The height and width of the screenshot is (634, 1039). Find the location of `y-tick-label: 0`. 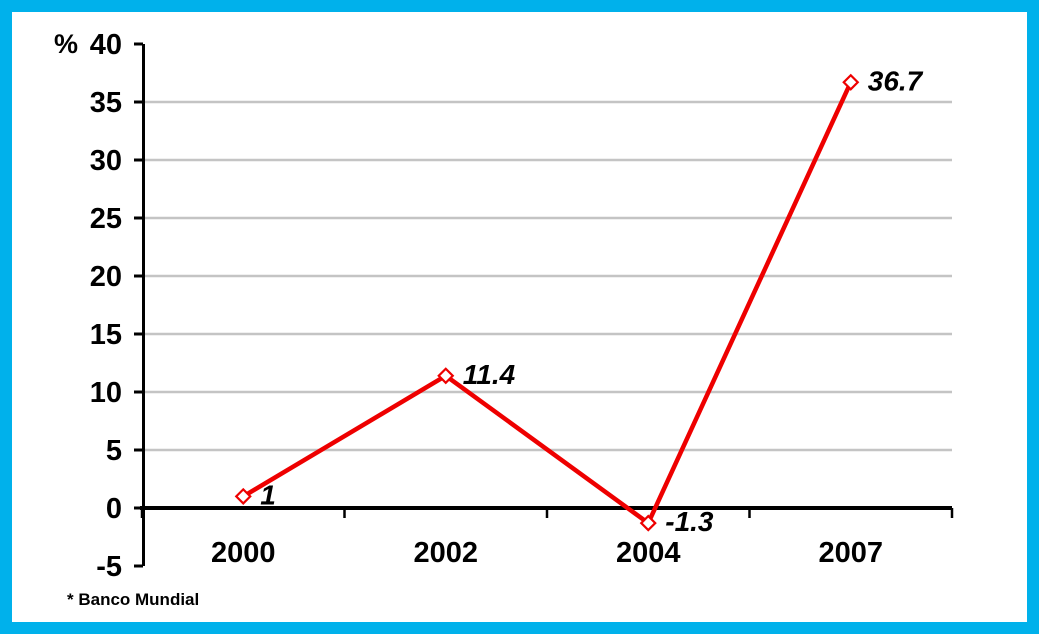

y-tick-label: 0 is located at coordinates (114, 509).